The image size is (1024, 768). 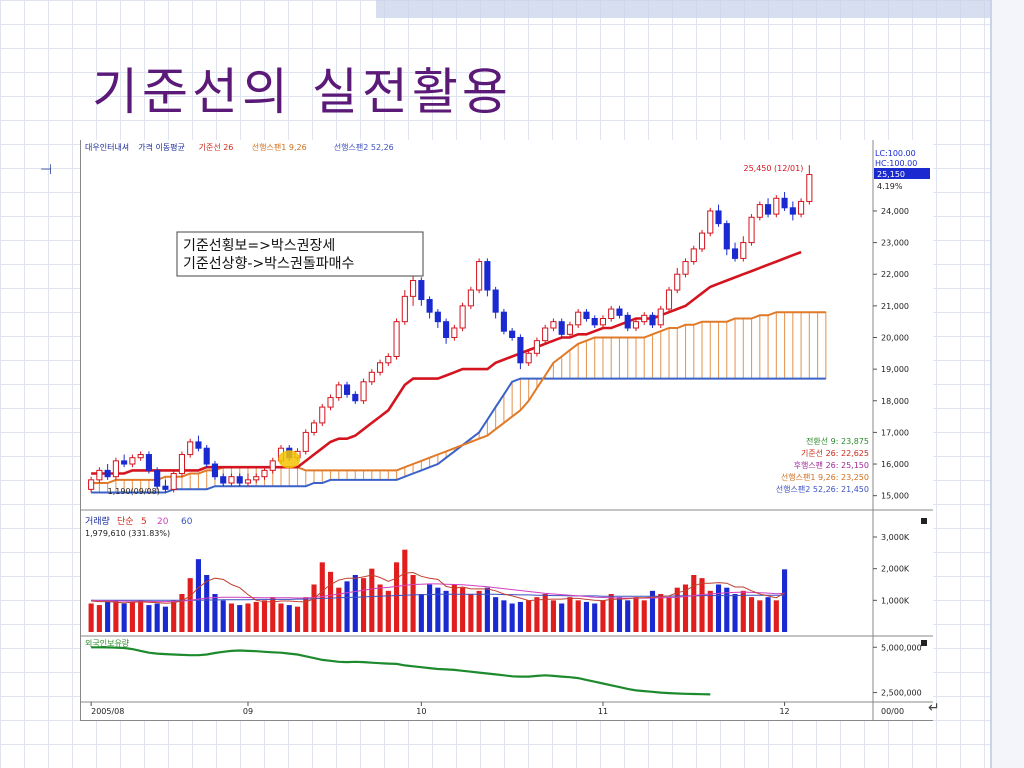 I want to click on volume-current-label: 1,979,610 (331.83%), so click(x=127, y=533).